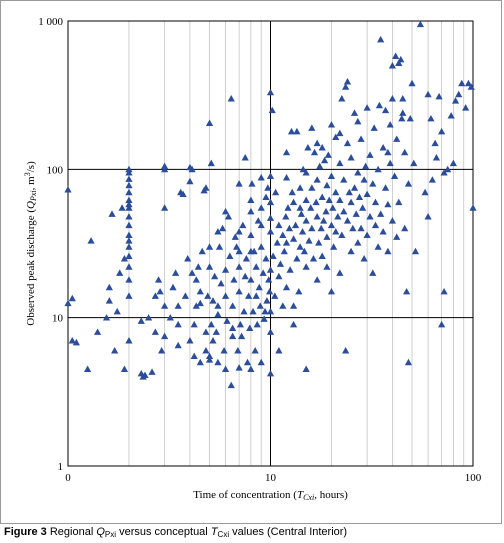 The width and height of the screenshot is (504, 543). I want to click on x-axis-label-suffix: , hours), so click(331, 495).